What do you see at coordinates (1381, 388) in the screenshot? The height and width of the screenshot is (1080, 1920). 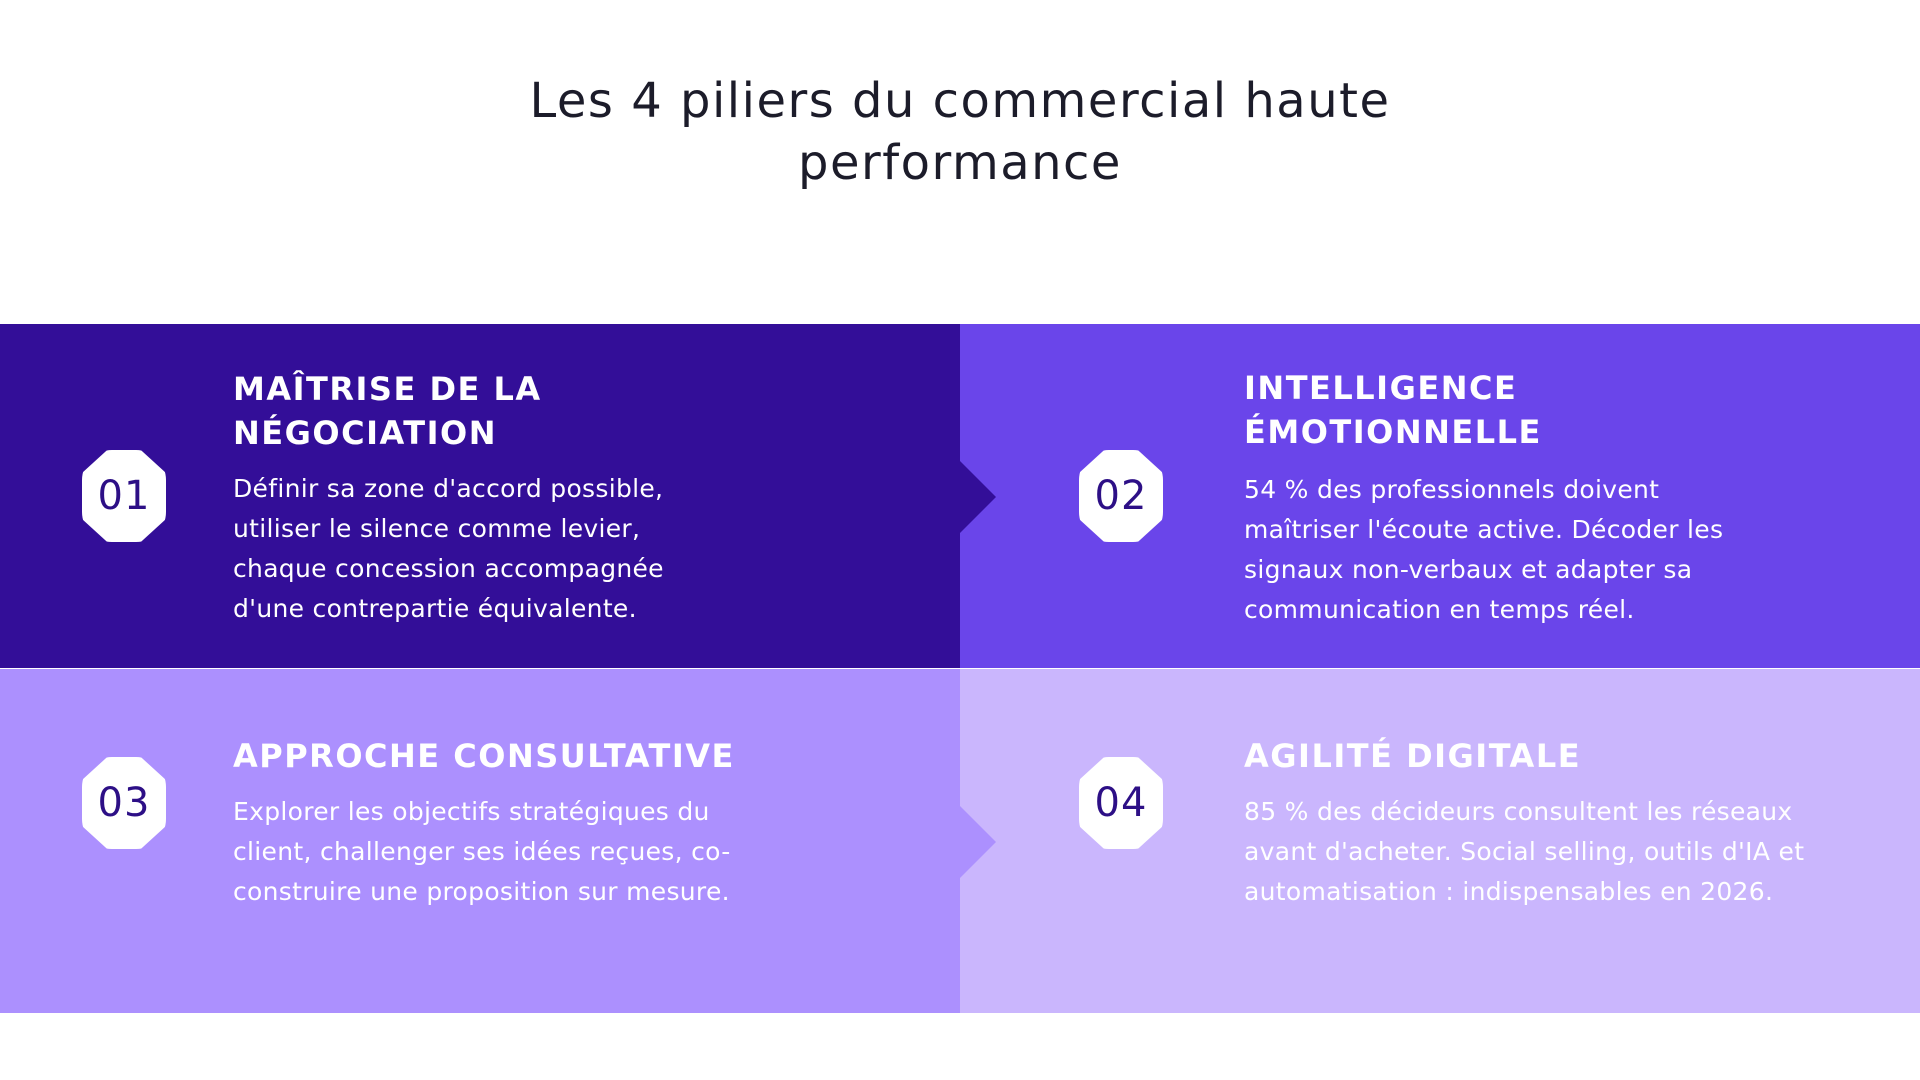 I see `pillar-heading-2-line-1: INTELLIGENCE` at bounding box center [1381, 388].